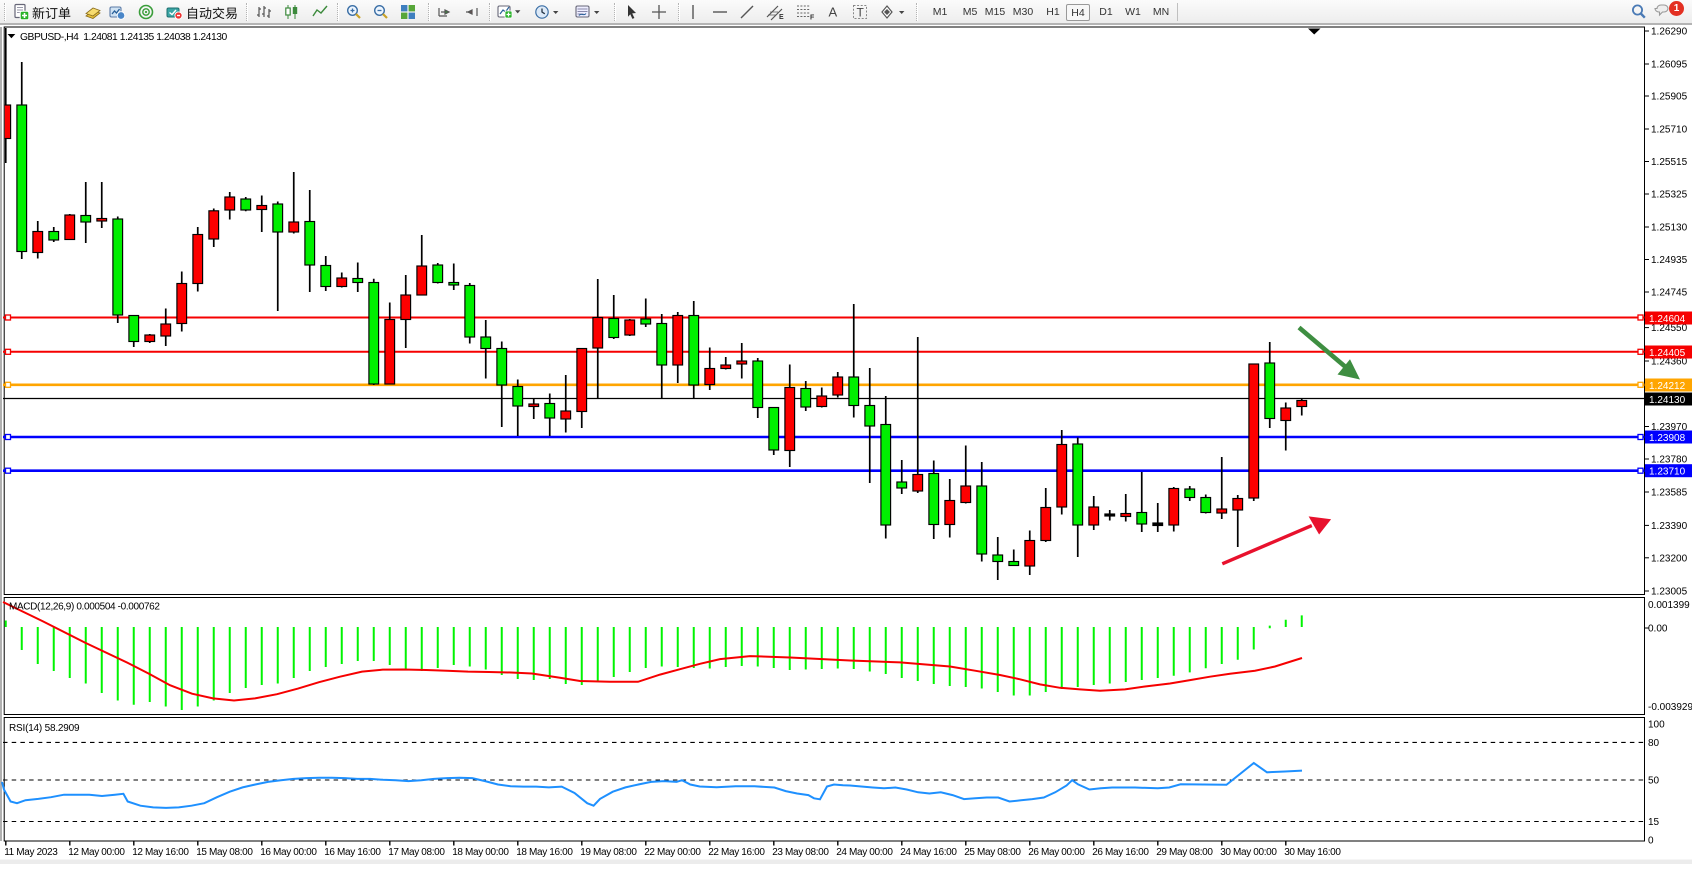 The height and width of the screenshot is (869, 1692). Describe the element at coordinates (1669, 228) in the screenshot. I see `svg-text: 1.25130` at that location.